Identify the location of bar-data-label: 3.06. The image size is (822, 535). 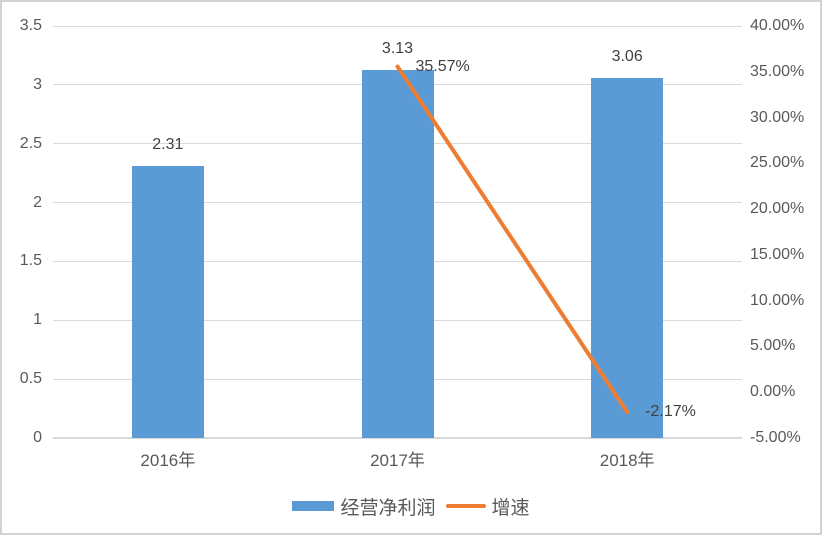
(627, 56).